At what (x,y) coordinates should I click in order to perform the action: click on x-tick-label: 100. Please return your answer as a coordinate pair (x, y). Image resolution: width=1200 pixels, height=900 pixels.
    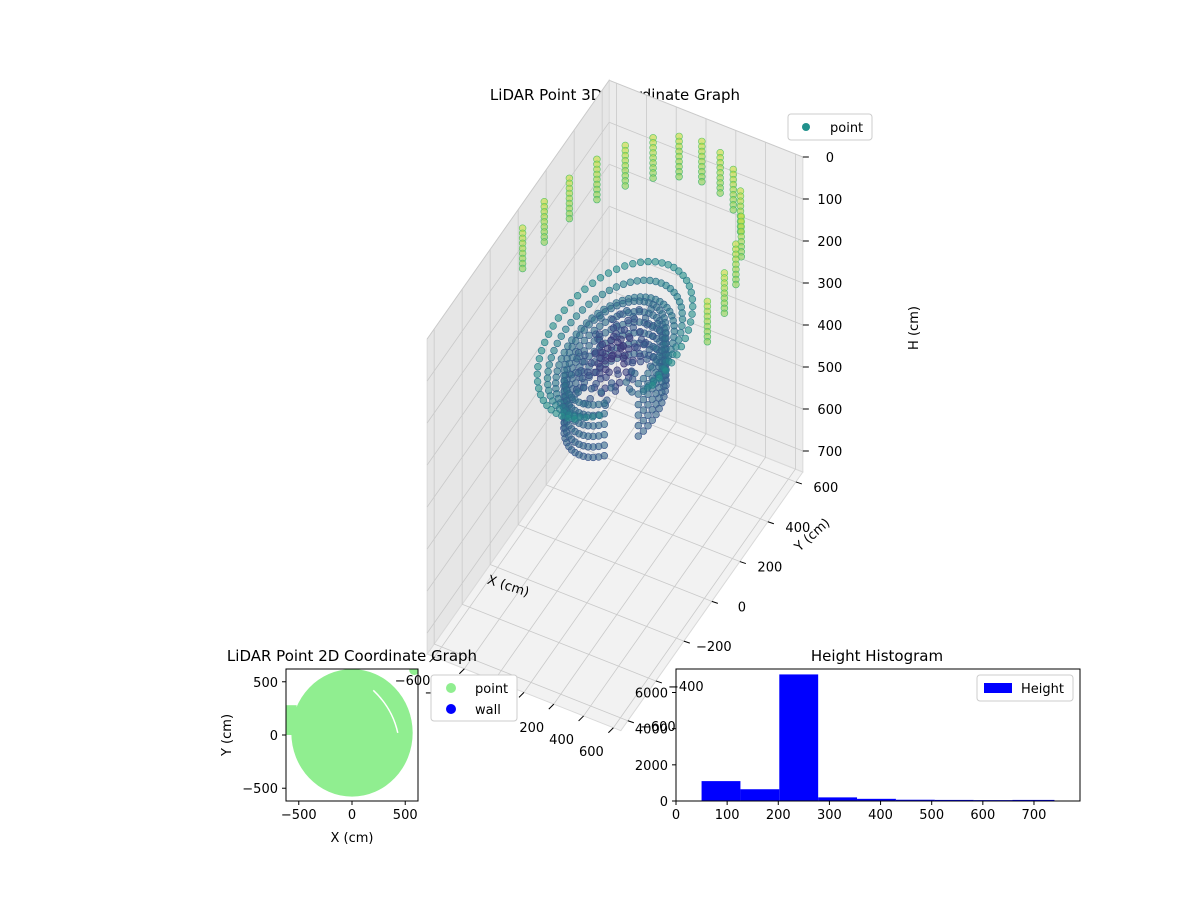
    Looking at the image, I should click on (727, 815).